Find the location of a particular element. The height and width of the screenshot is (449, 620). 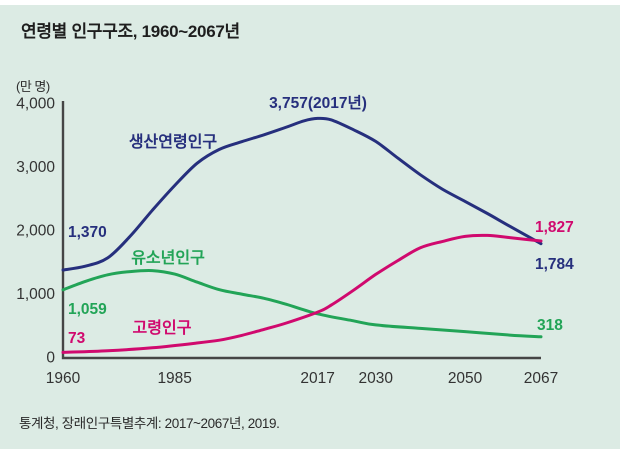

y-tick-label: 0 is located at coordinates (50, 358).